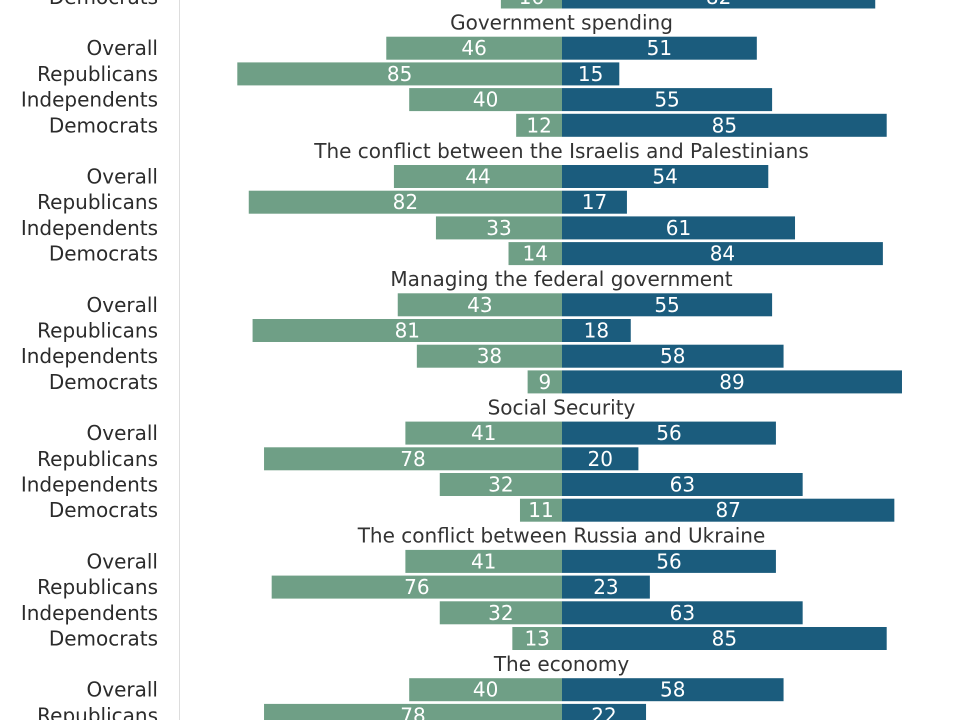 The height and width of the screenshot is (720, 980). I want to click on bar-right-label-3-2: 63, so click(682, 485).